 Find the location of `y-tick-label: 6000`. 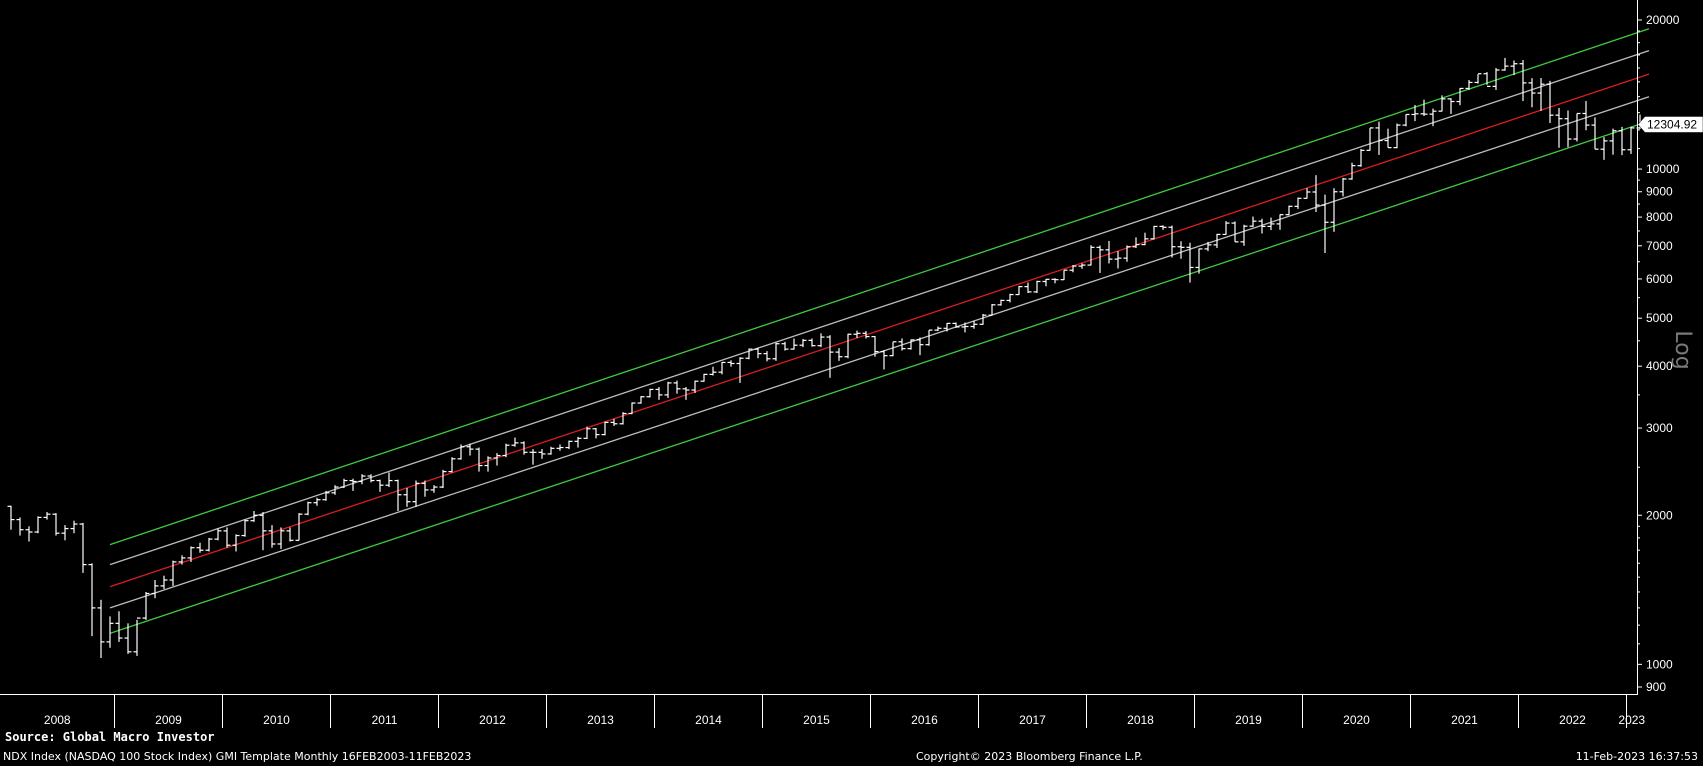

y-tick-label: 6000 is located at coordinates (1659, 279).